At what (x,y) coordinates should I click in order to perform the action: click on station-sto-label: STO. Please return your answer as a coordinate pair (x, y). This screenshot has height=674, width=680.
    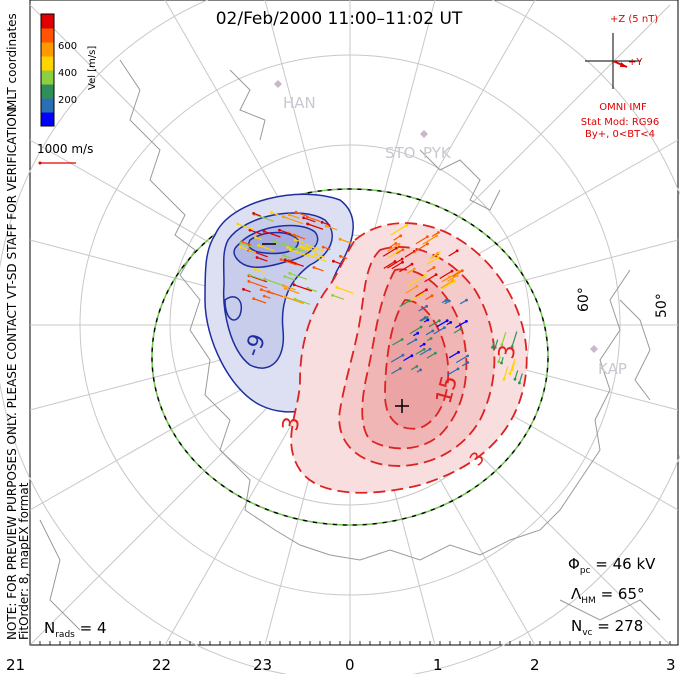
    Looking at the image, I should click on (400, 153).